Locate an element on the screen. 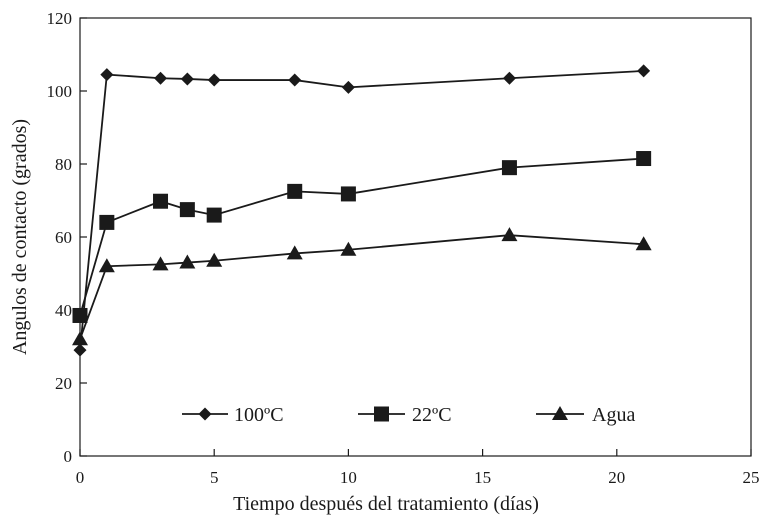  x-axis-title: Tiempo después del tratamiento (días) is located at coordinates (386, 504).